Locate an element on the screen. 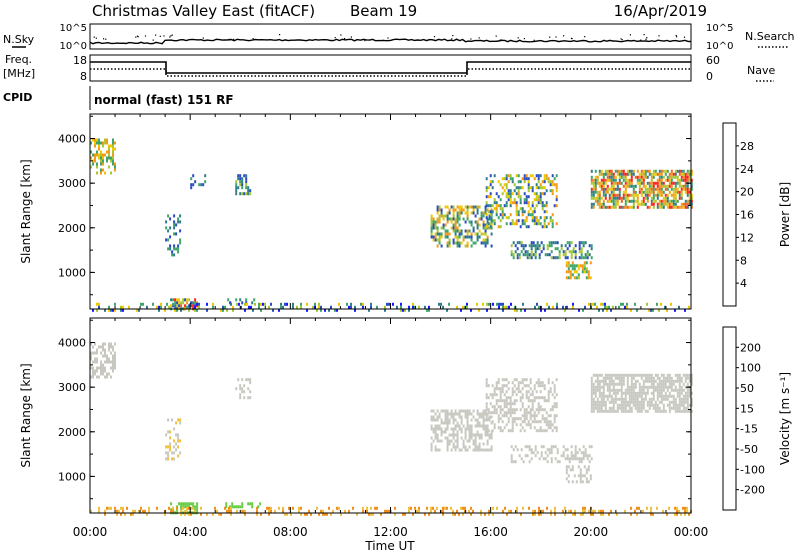 The height and width of the screenshot is (558, 800). nsky-frame is located at coordinates (390, 36).